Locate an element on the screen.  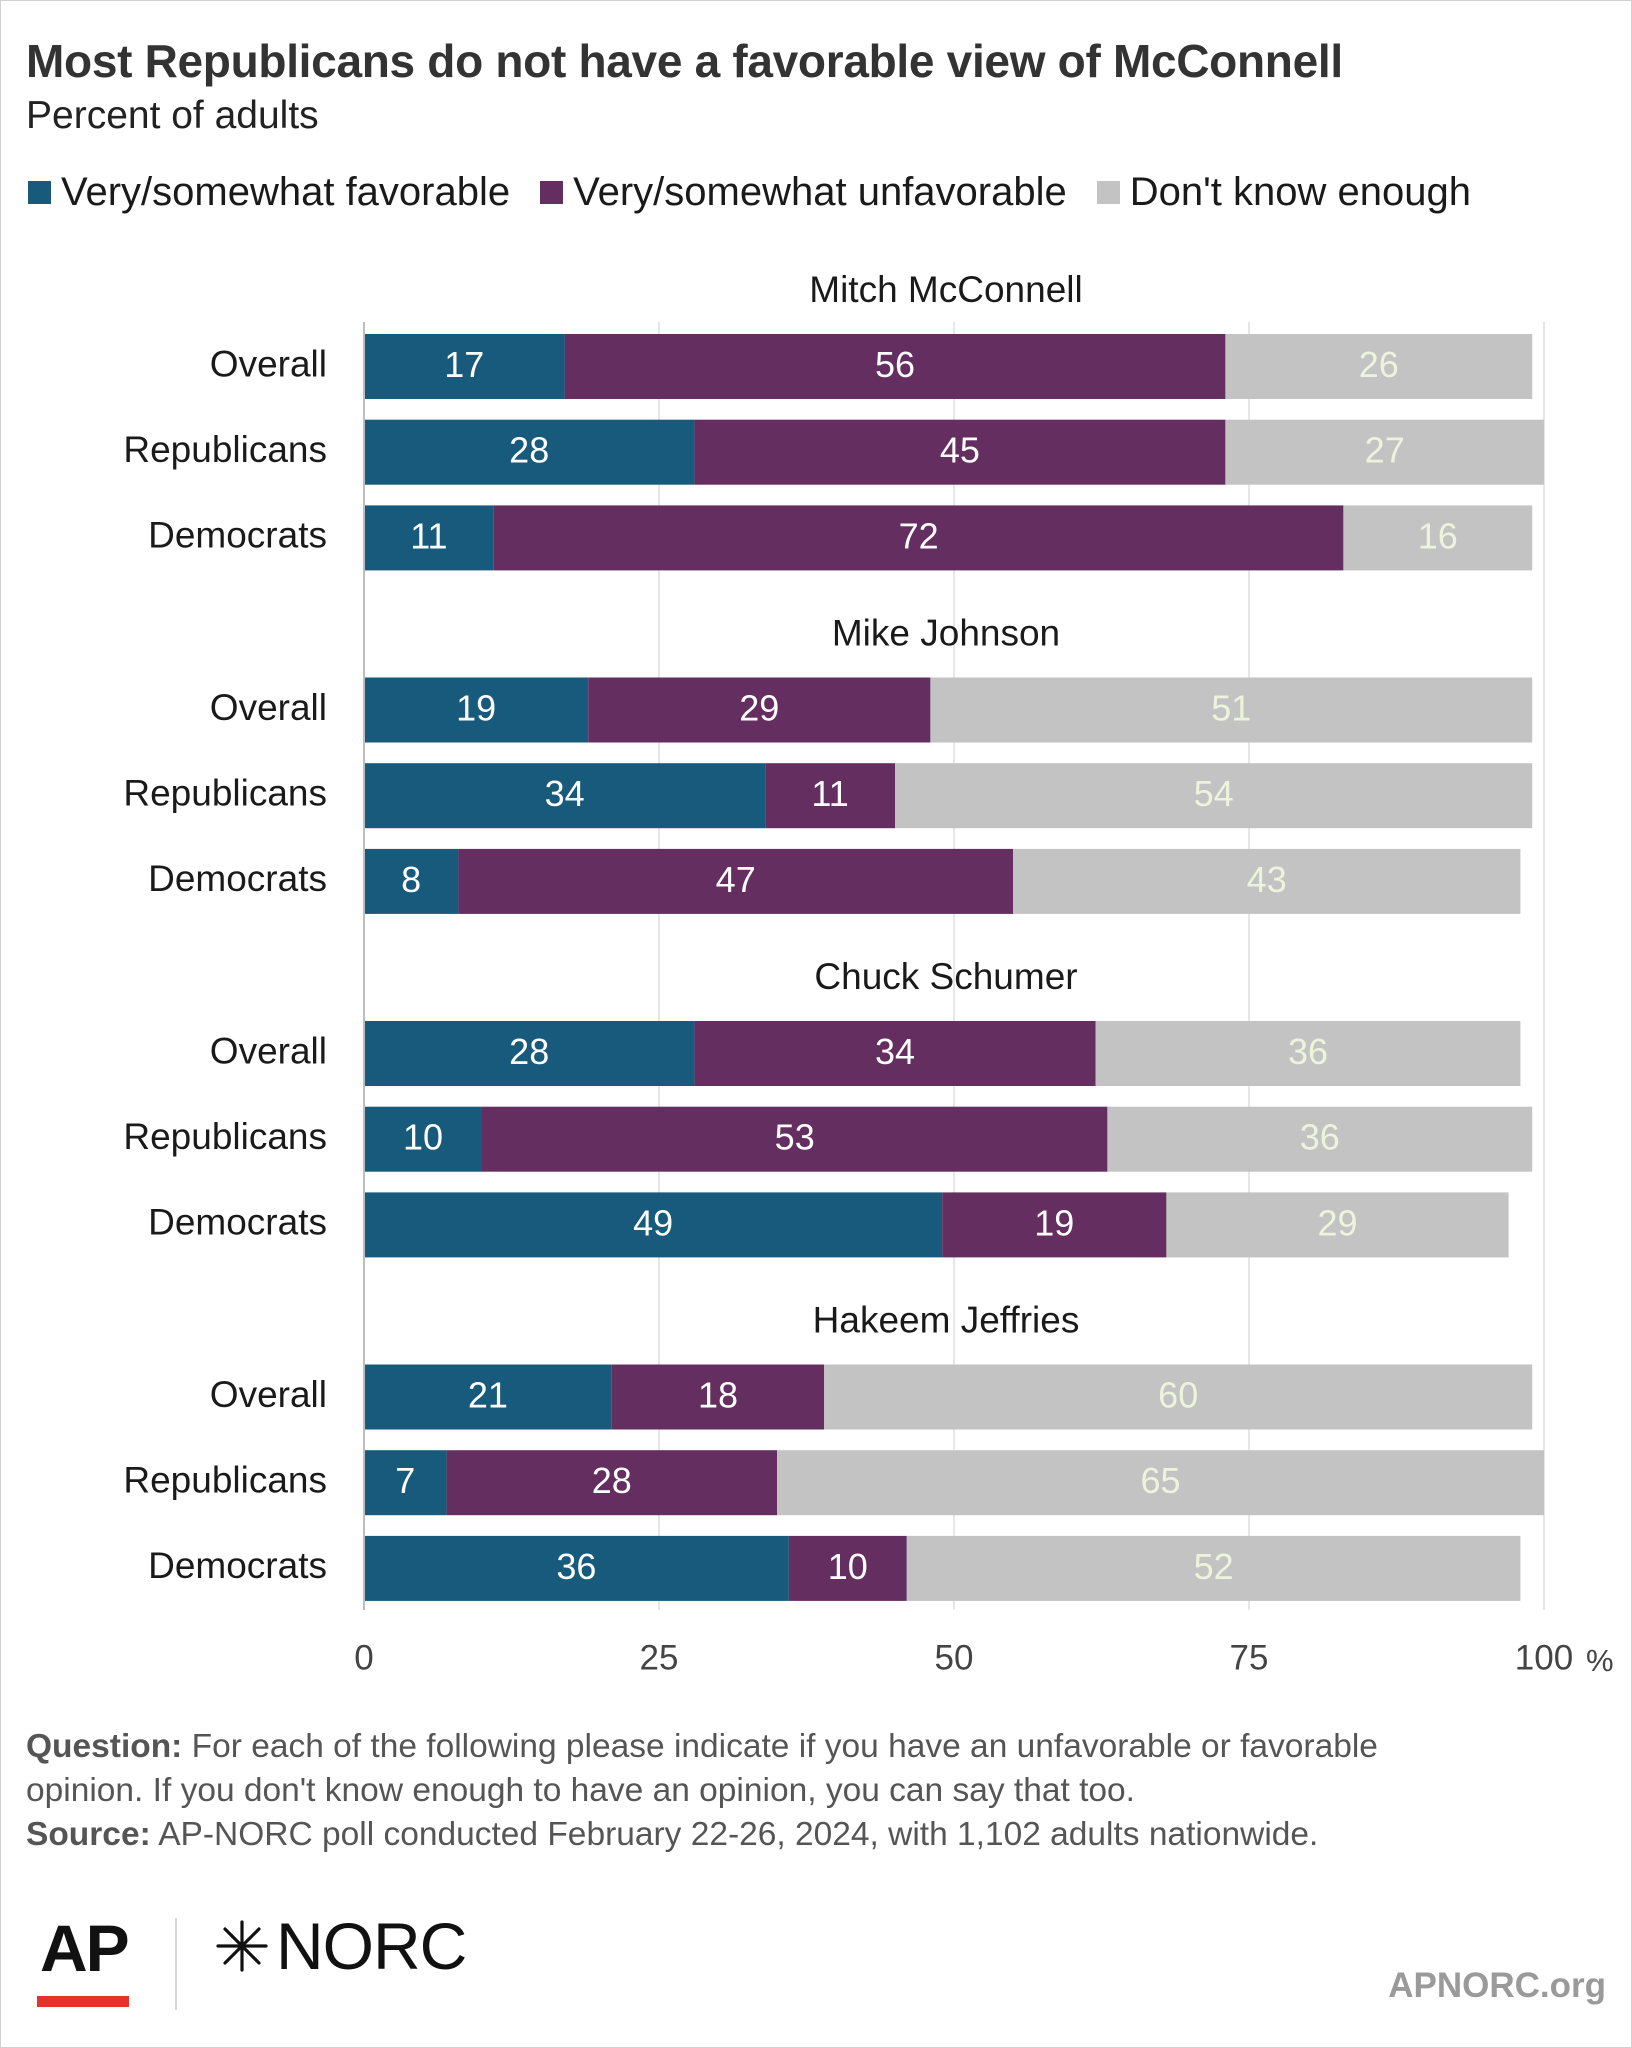
legend-item-unfavorable: Very/somewhat unfavorable is located at coordinates (803, 192).